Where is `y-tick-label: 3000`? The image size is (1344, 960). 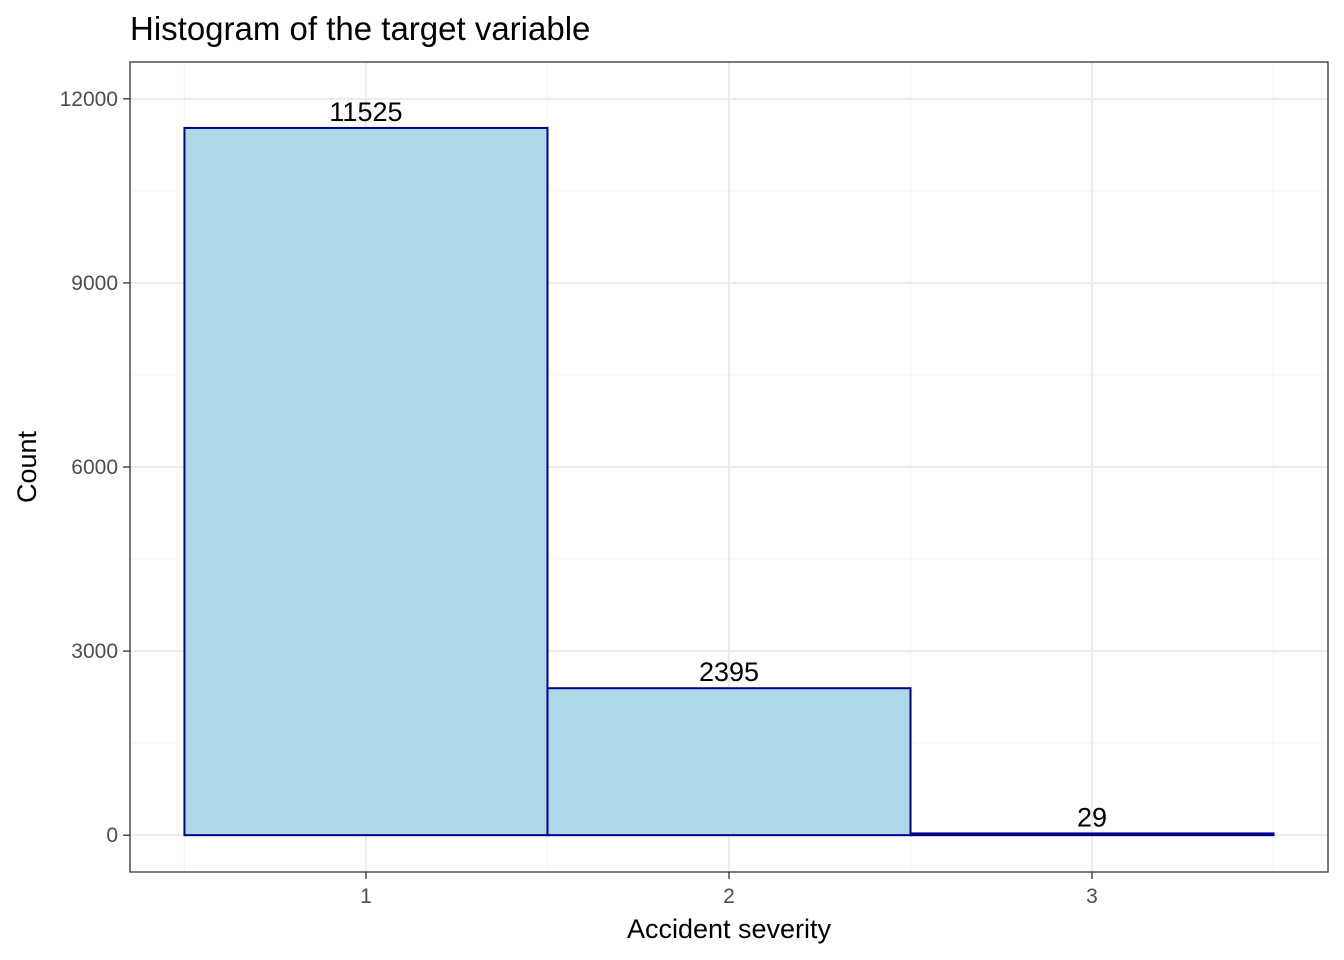
y-tick-label: 3000 is located at coordinates (94, 651).